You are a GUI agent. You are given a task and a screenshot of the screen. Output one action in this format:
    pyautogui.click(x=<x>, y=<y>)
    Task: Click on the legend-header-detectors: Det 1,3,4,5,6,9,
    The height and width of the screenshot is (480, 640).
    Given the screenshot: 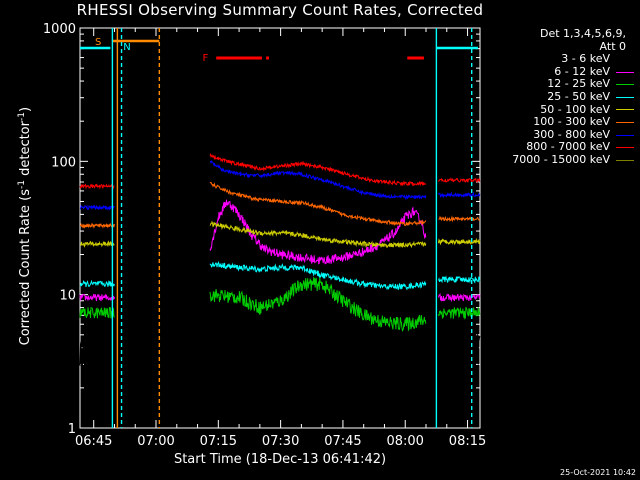 What is the action you would take?
    pyautogui.click(x=582, y=33)
    